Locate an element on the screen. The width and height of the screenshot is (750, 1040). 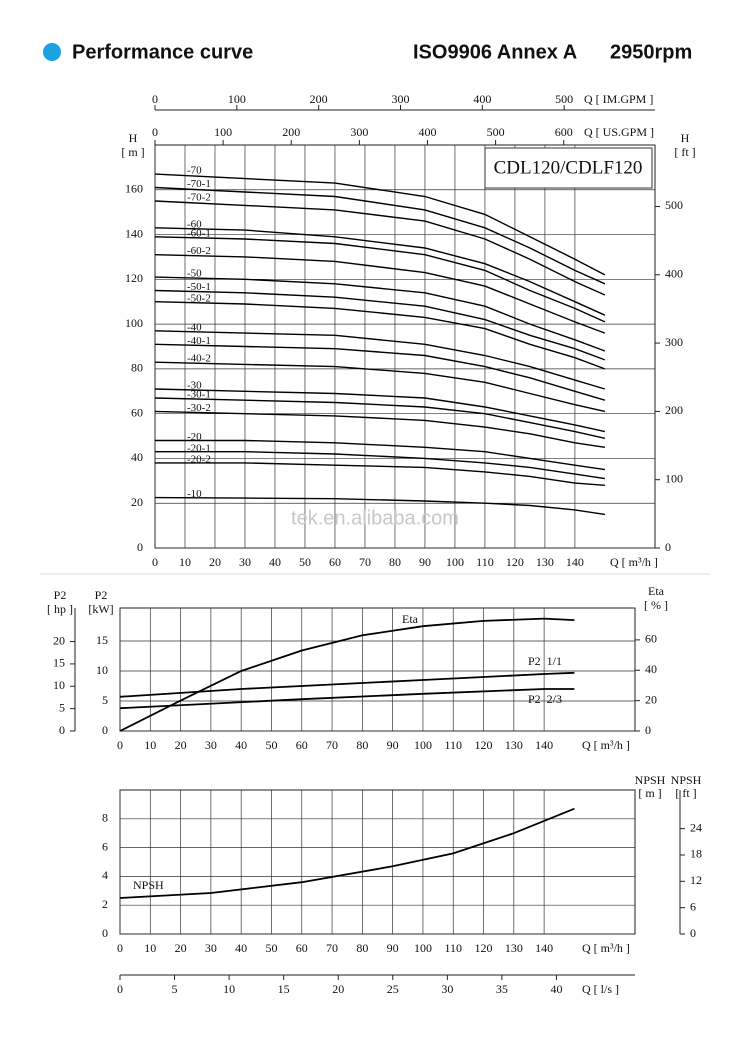
speed: 2950rpm is located at coordinates (651, 52).